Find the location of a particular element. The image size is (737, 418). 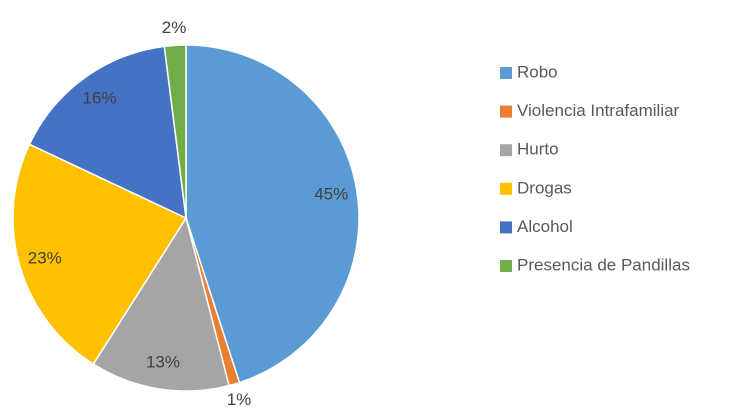

data-label: 23% is located at coordinates (45, 258).